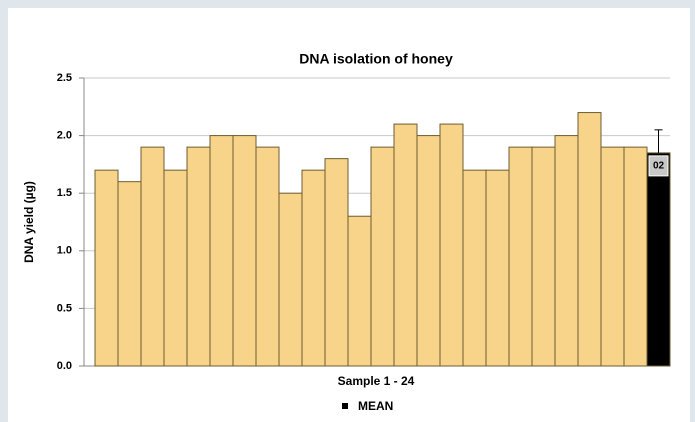 The height and width of the screenshot is (422, 695). I want to click on chart-title: DNA isolation of honey, so click(376, 59).